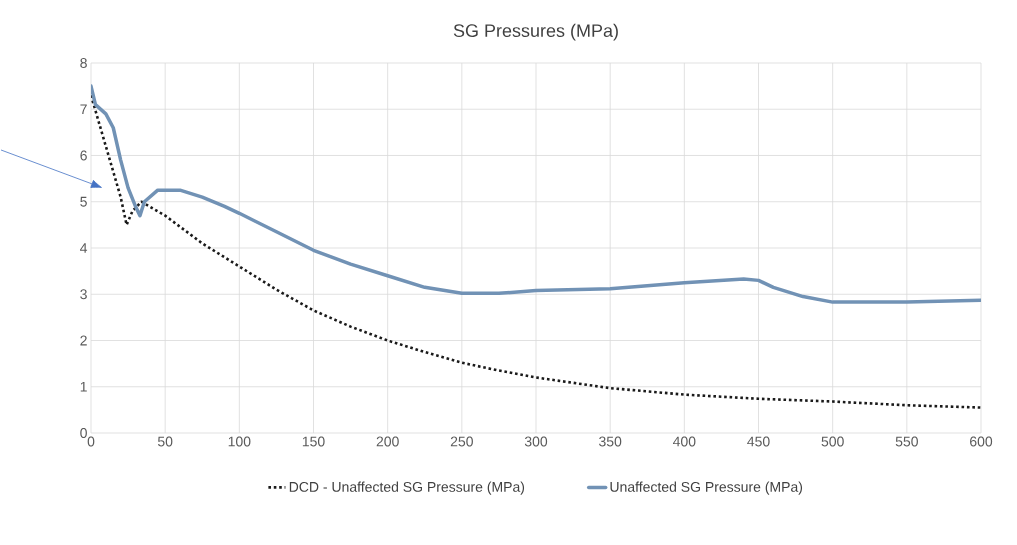  I want to click on x-tick-label: 550, so click(906, 441).